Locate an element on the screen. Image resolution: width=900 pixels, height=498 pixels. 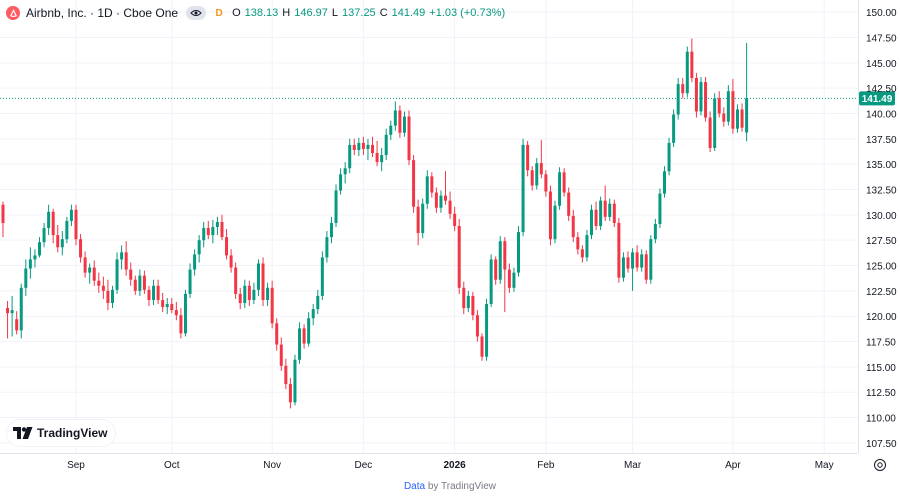
chart-settings-gear-icon is located at coordinates (880, 465).